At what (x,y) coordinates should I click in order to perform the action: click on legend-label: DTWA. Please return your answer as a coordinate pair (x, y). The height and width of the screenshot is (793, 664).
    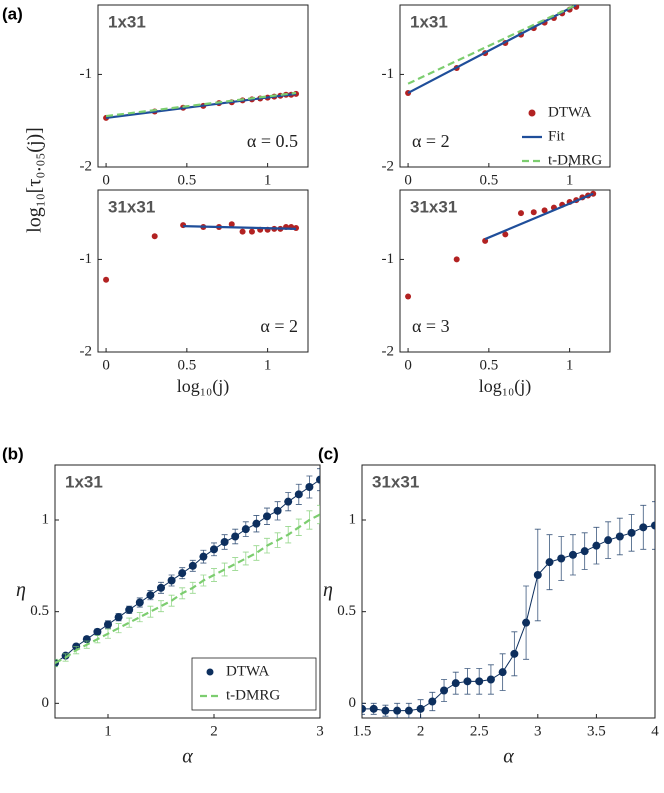
    Looking at the image, I should click on (569, 112).